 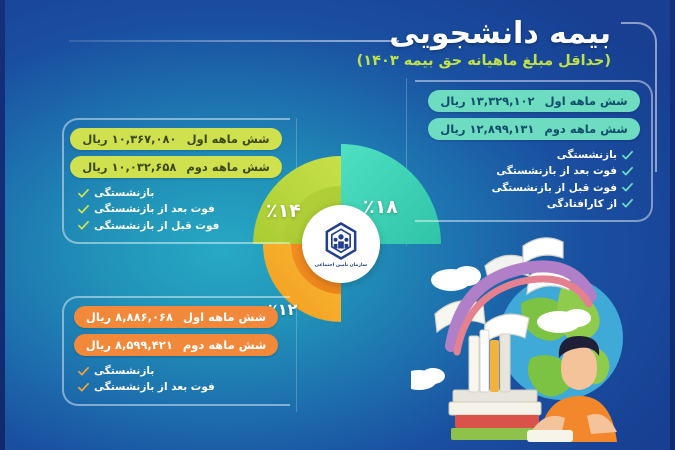 I want to click on amount-pill-second-half: شش ماهه دوم ۱۲,۸۹۹,۱۳۱ ریال, so click(x=534, y=129).